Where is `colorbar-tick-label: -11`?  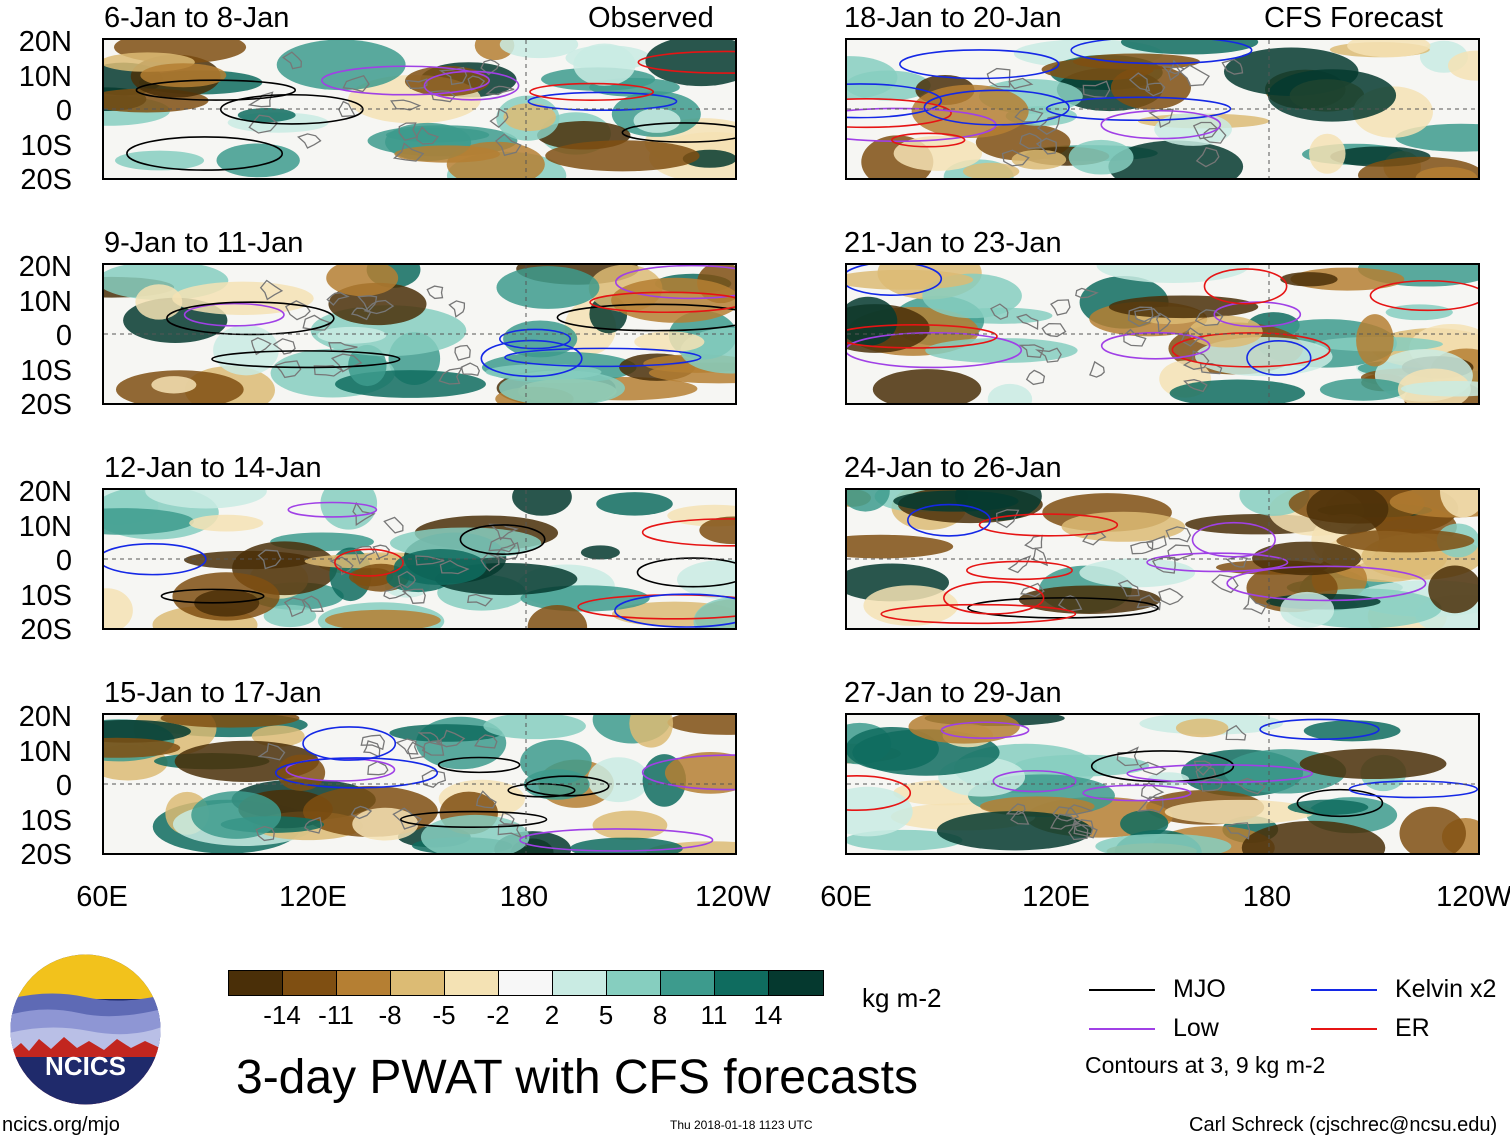
colorbar-tick-label: -11 is located at coordinates (336, 1015).